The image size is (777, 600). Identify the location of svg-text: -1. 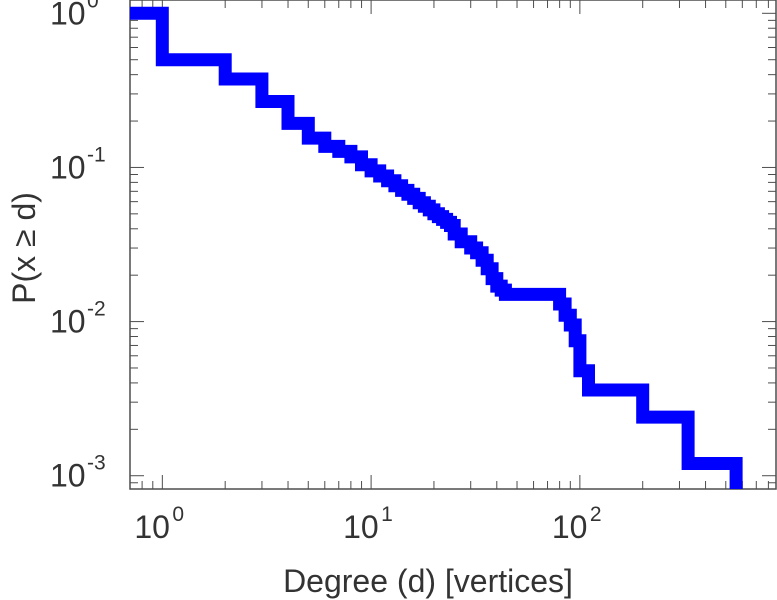
(96, 154).